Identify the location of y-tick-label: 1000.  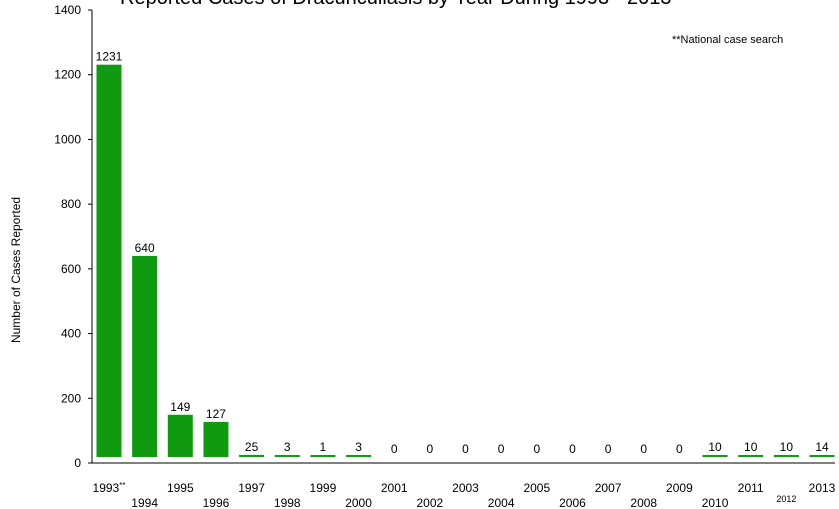
(67, 139).